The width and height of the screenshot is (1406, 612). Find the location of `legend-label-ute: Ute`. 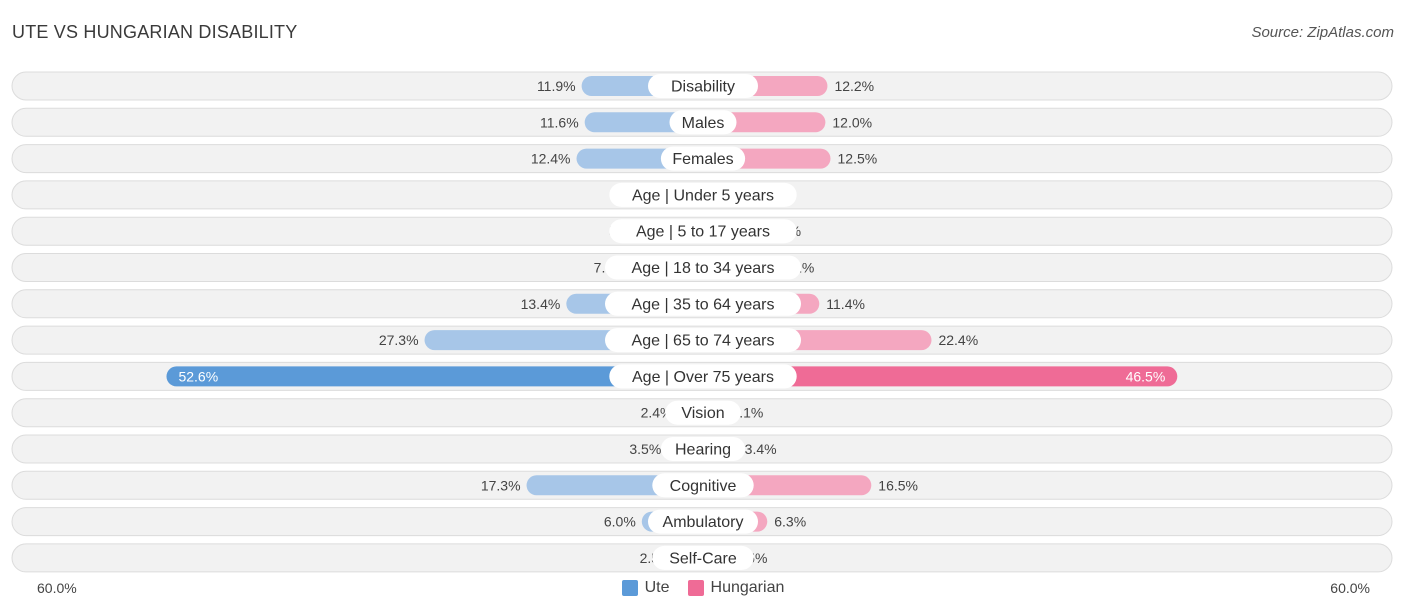

legend-label-ute: Ute is located at coordinates (657, 587).